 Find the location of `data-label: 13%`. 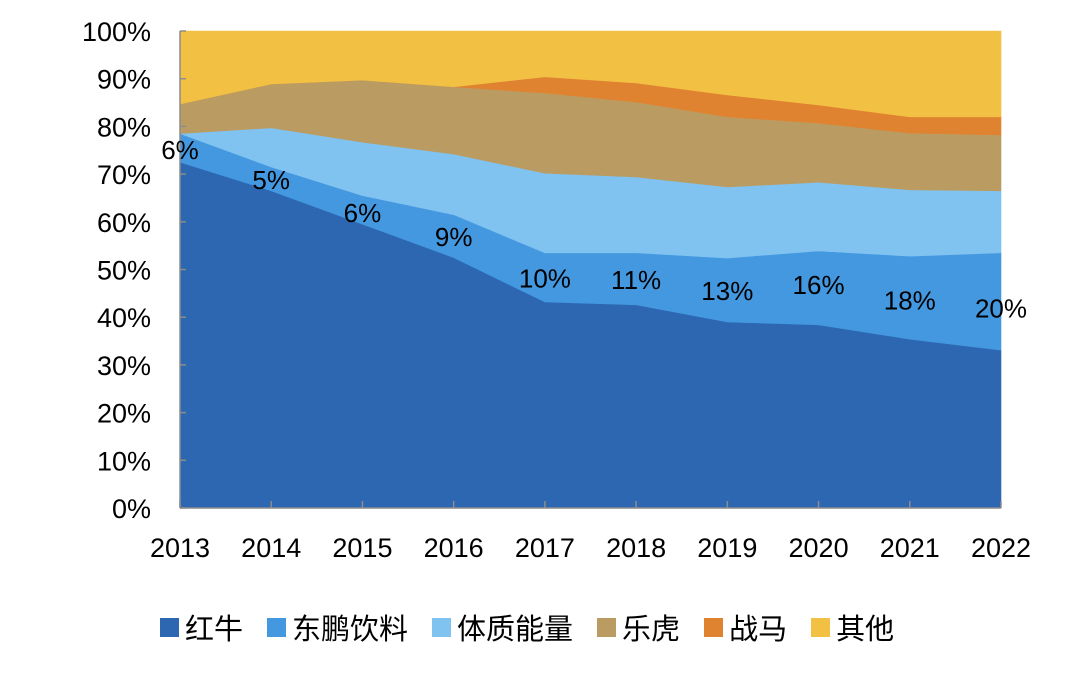

data-label: 13% is located at coordinates (727, 291).